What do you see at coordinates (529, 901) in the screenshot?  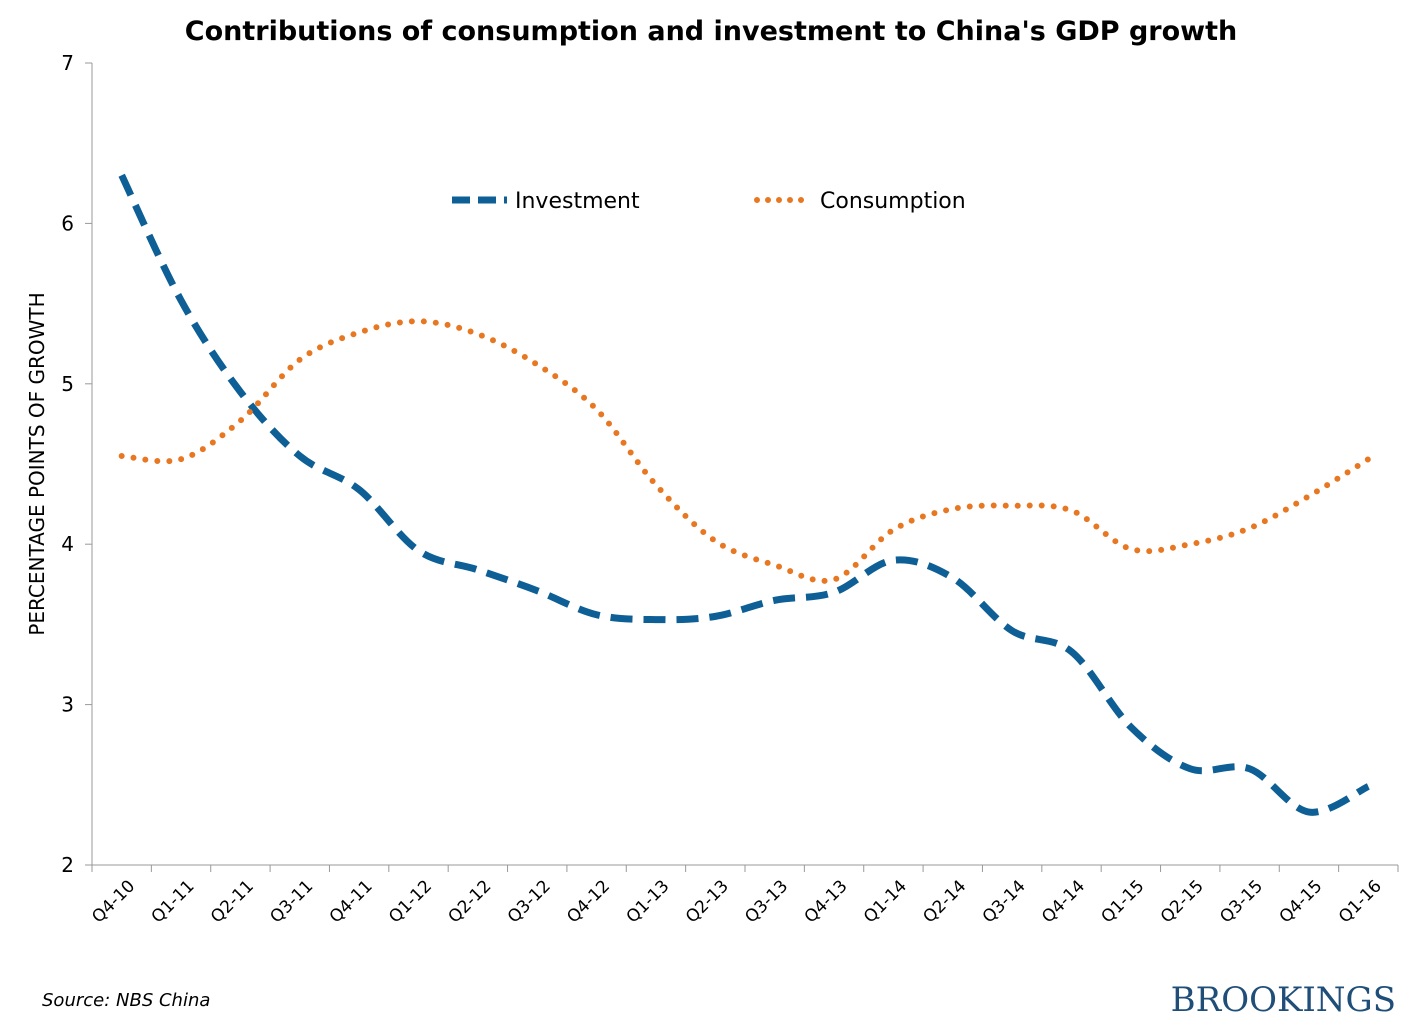 I see `x-tick-label: Q3-12` at bounding box center [529, 901].